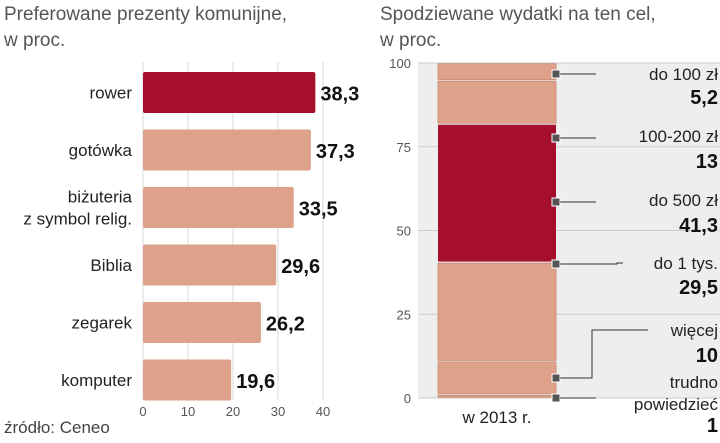 This screenshot has height=443, width=720. I want to click on segment-value: 29,5, so click(698, 288).